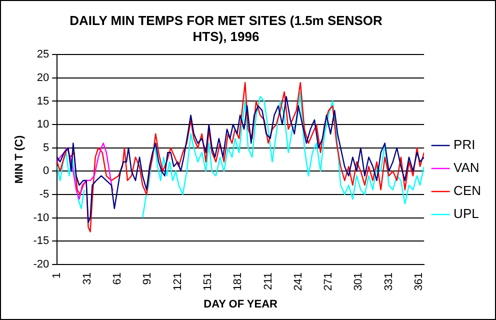 The image size is (496, 320). I want to click on x-tick-label: 361, so click(419, 281).